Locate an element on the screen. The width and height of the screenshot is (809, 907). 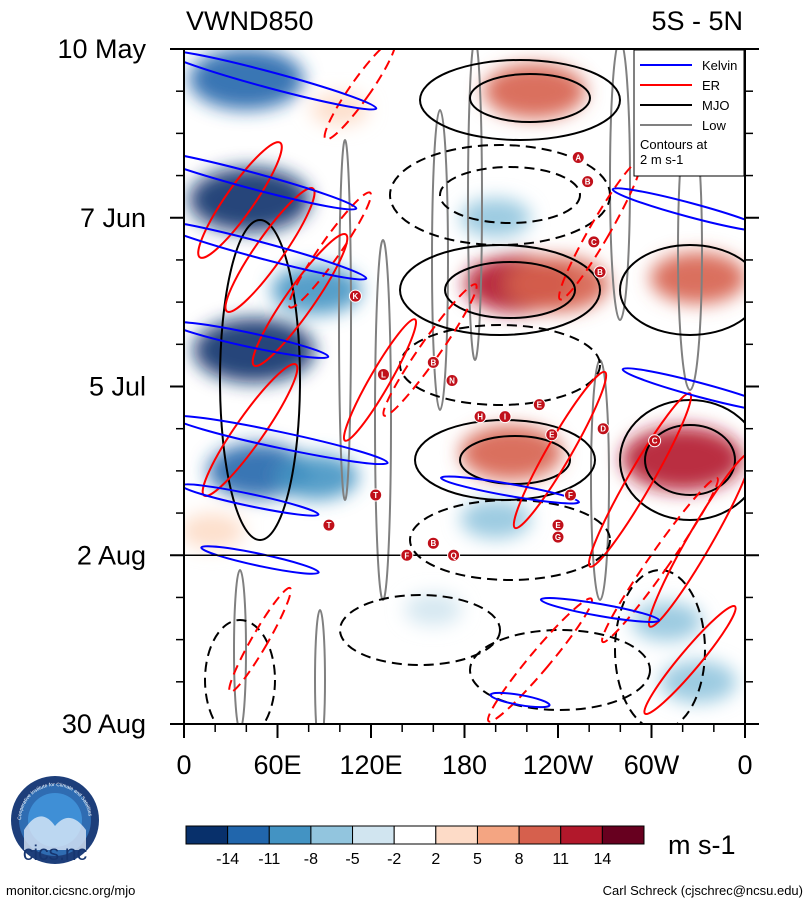
event-label-f-16: F is located at coordinates (570, 495).